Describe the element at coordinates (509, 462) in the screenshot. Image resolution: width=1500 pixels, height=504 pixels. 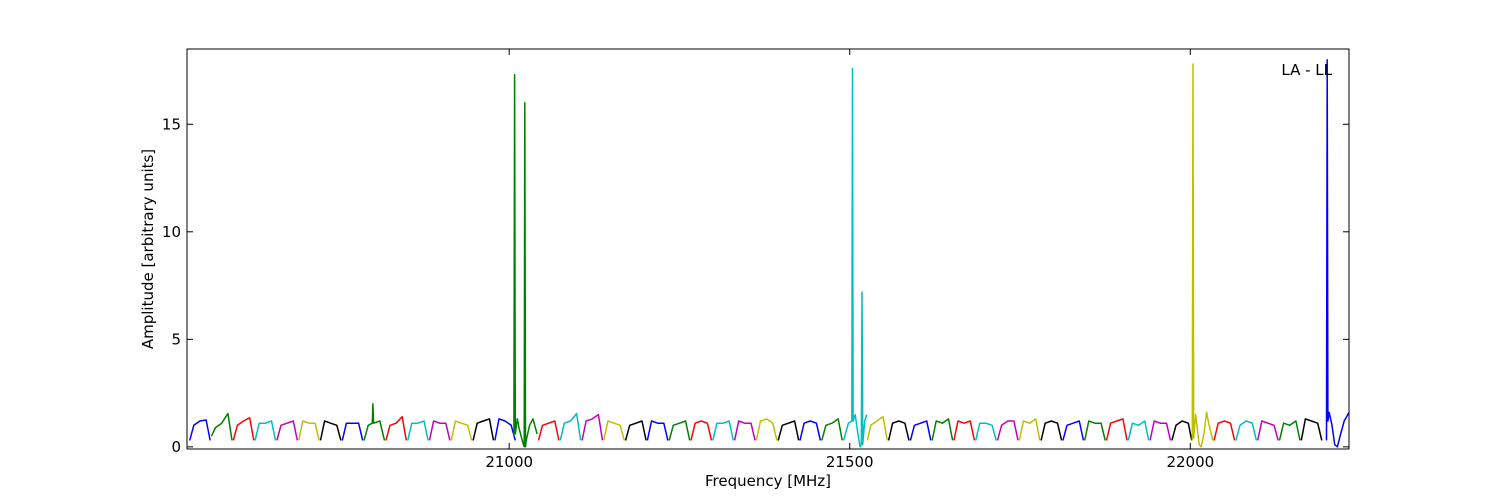
I see `x-tick-label: 21000` at that location.